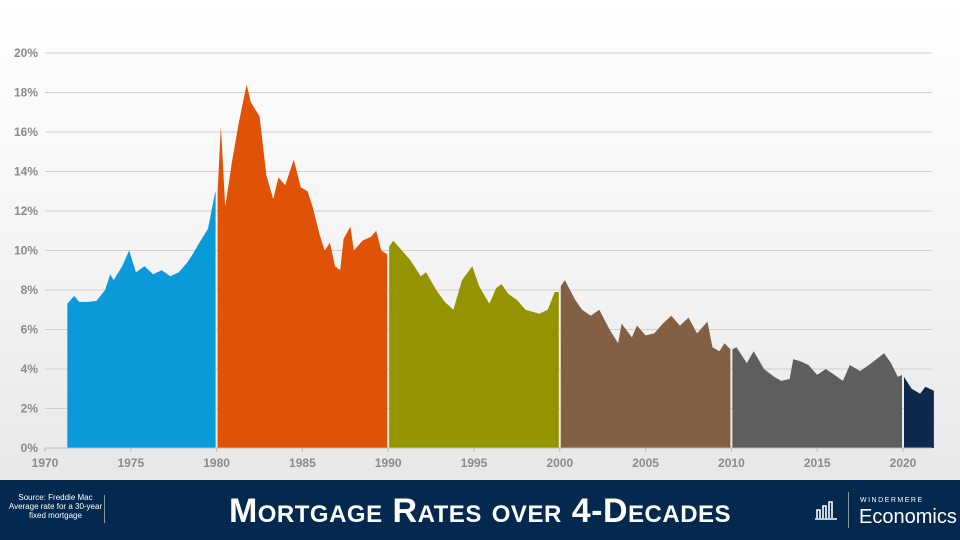 The width and height of the screenshot is (960, 540). I want to click on page-title: Mortgage Rates over 4-Decades, so click(480, 511).